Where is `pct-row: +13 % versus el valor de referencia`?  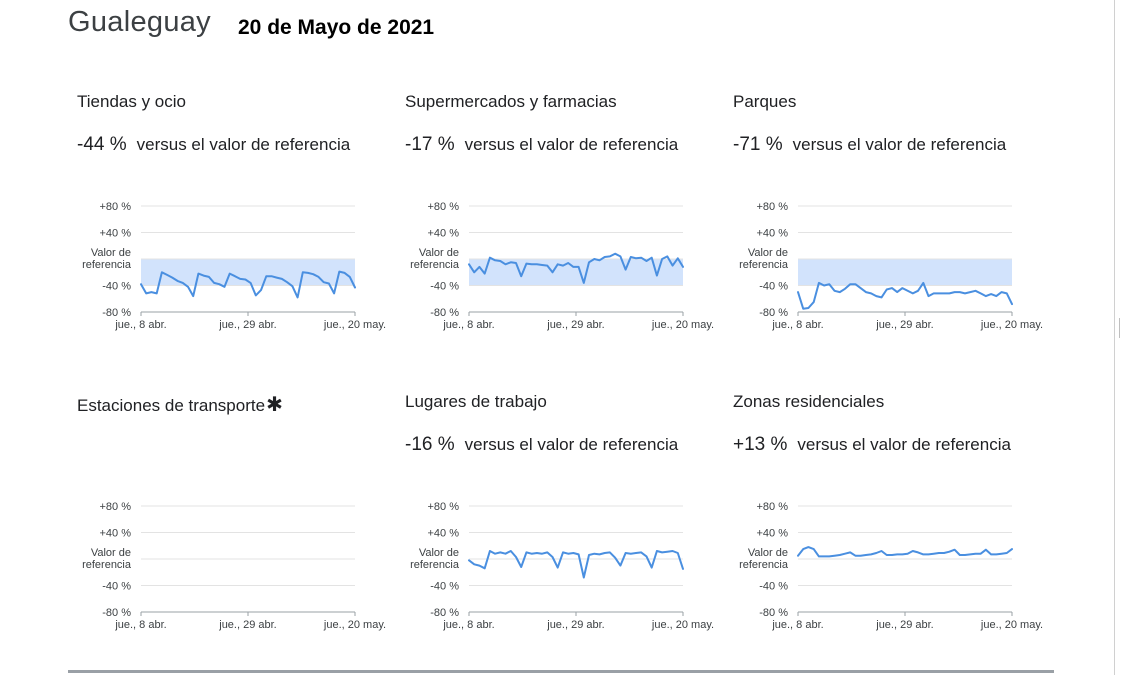 pct-row: +13 % versus el valor de referencia is located at coordinates (872, 445).